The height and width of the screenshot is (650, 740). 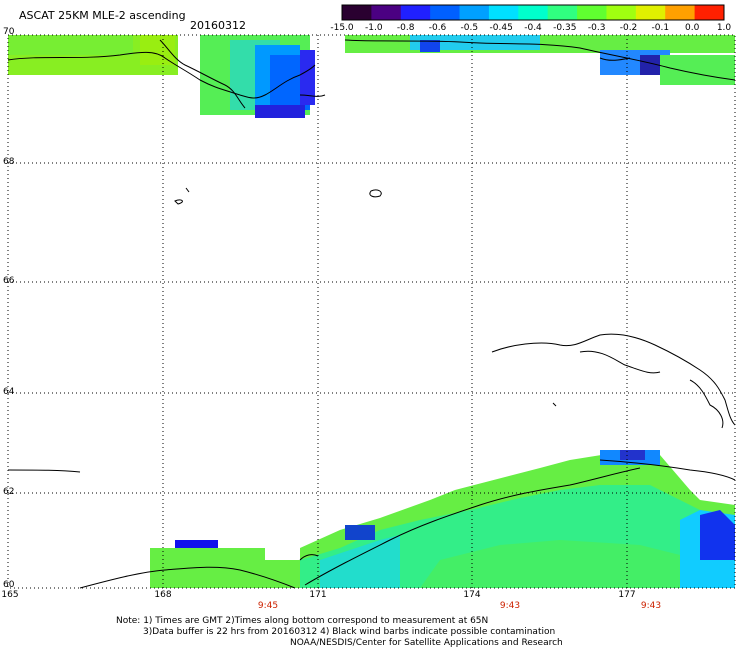 I want to click on lon-label: 177, so click(x=627, y=595).